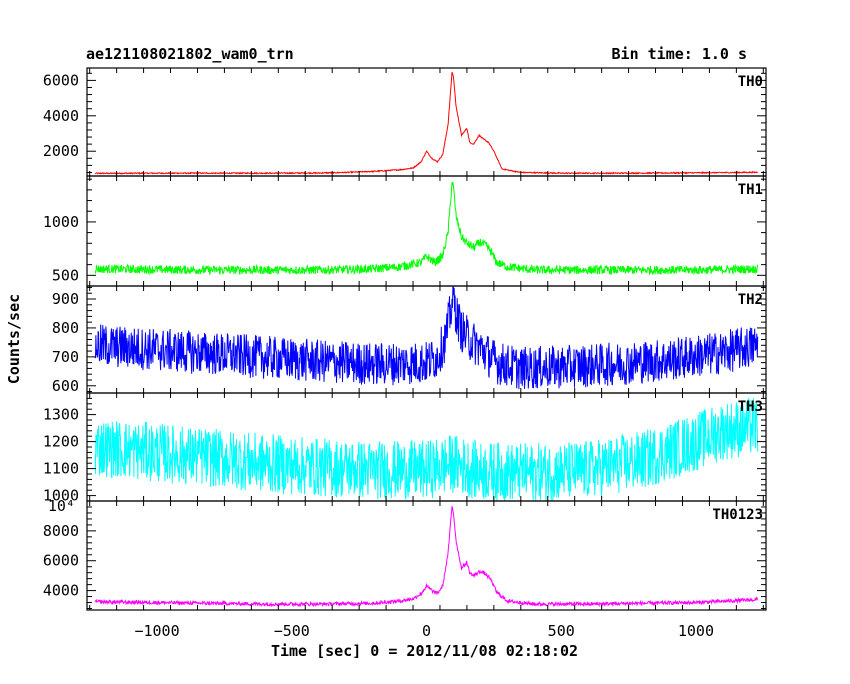 The width and height of the screenshot is (850, 684). I want to click on x-axis-label: Time [sec] 0 = 2012/11/08 02:18:02, so click(424, 651).